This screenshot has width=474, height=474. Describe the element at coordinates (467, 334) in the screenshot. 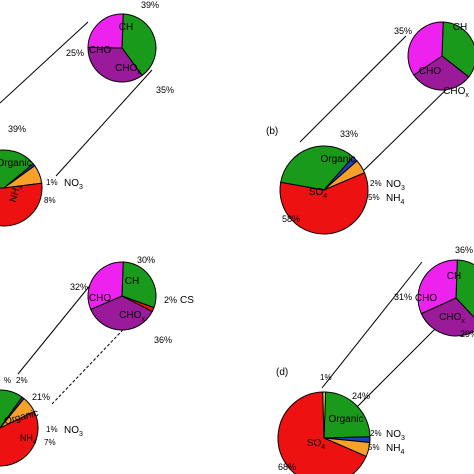

I see `pct-label-inset-chox: 29%` at that location.